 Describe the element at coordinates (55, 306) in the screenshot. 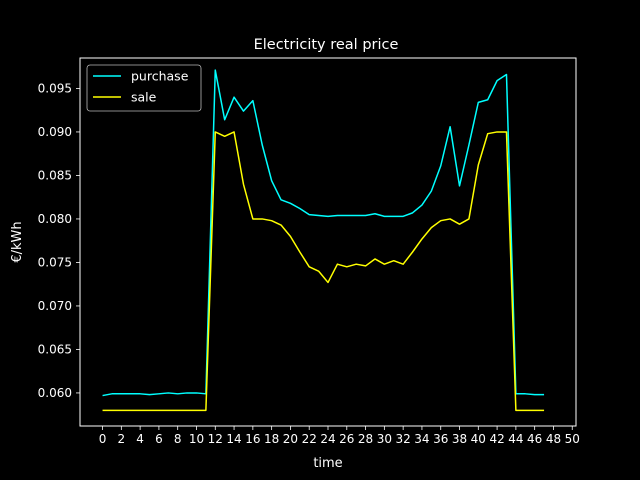

I see `y-tick-label: 0.070` at that location.